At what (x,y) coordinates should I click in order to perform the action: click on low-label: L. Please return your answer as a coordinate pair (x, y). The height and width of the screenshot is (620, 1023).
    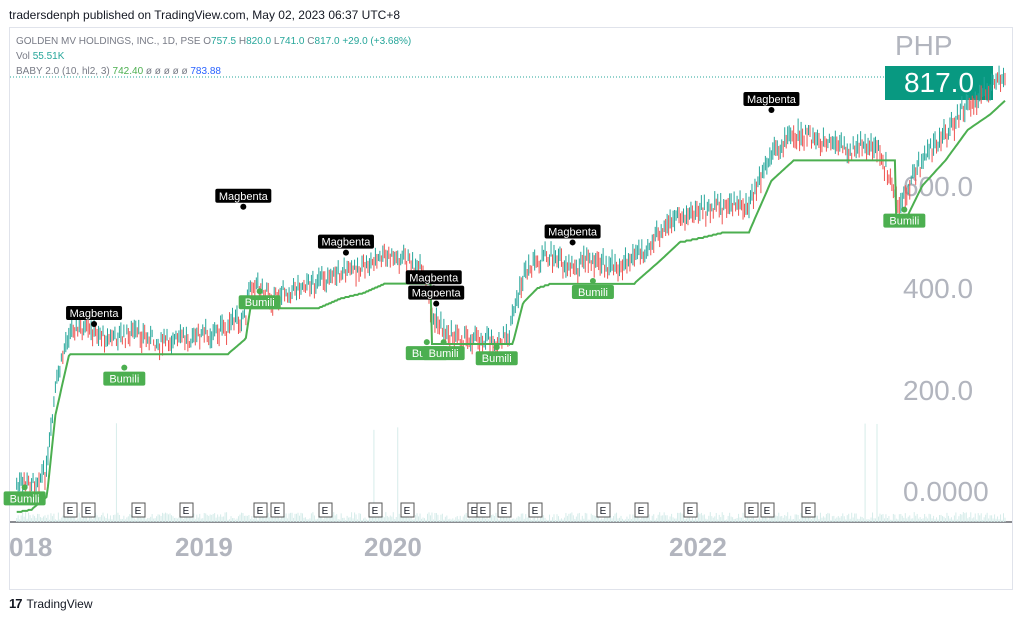
    Looking at the image, I should click on (276, 41).